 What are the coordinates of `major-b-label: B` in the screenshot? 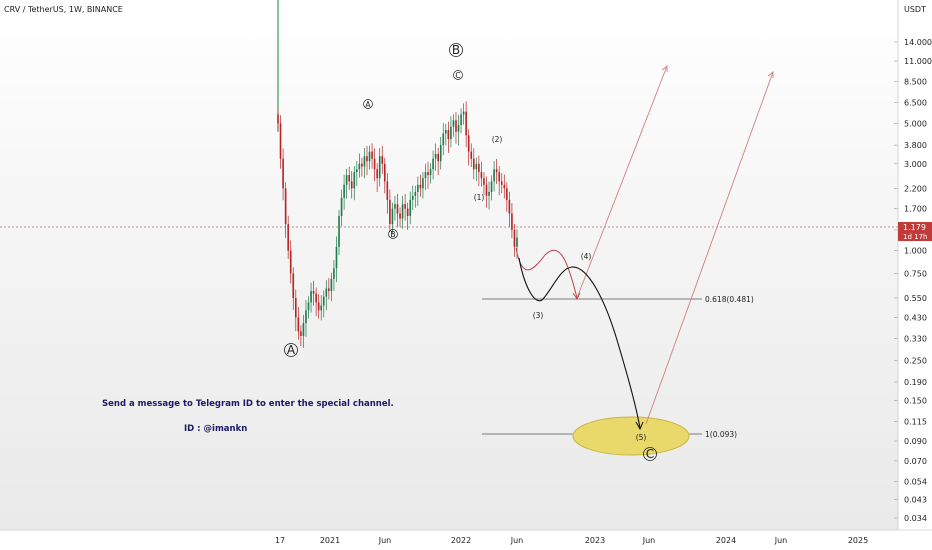 It's located at (456, 50).